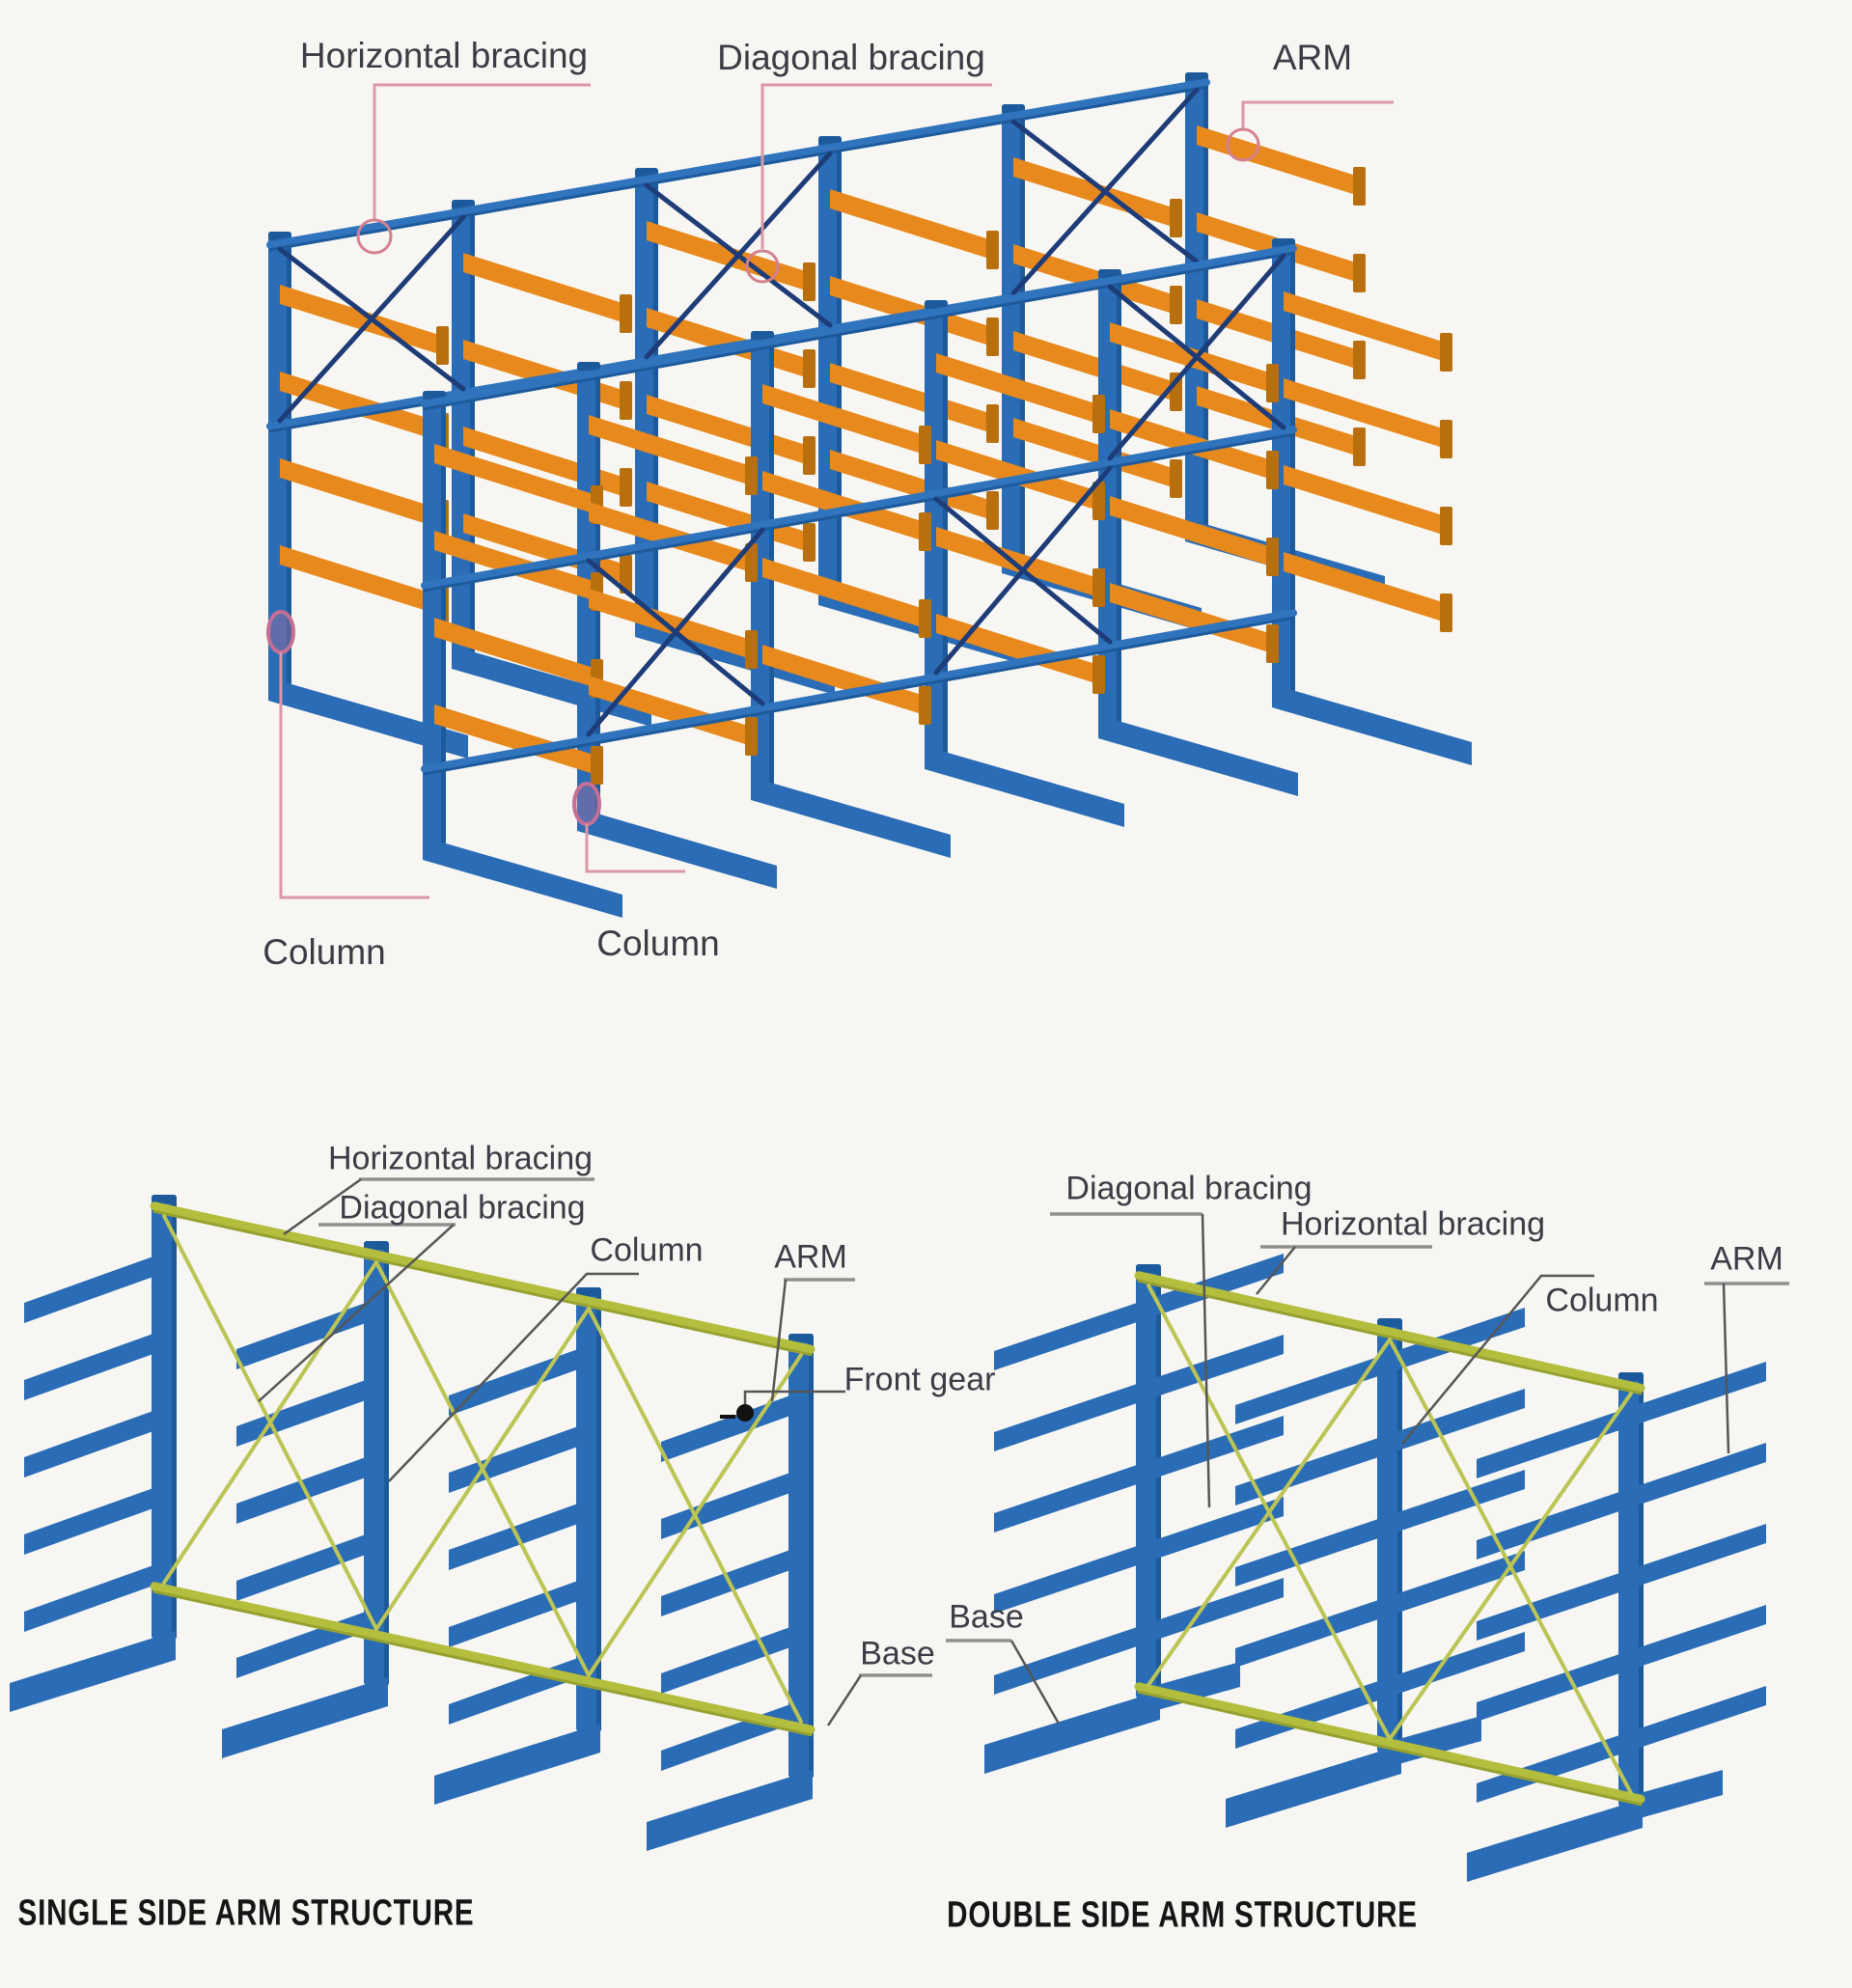 This screenshot has height=1988, width=1852. Describe the element at coordinates (745, 1413) in the screenshot. I see `front-gear-dot` at that location.